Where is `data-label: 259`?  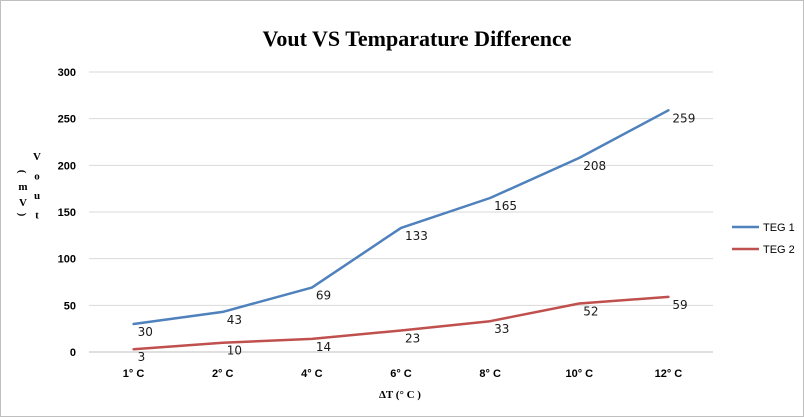 data-label: 259 is located at coordinates (683, 118).